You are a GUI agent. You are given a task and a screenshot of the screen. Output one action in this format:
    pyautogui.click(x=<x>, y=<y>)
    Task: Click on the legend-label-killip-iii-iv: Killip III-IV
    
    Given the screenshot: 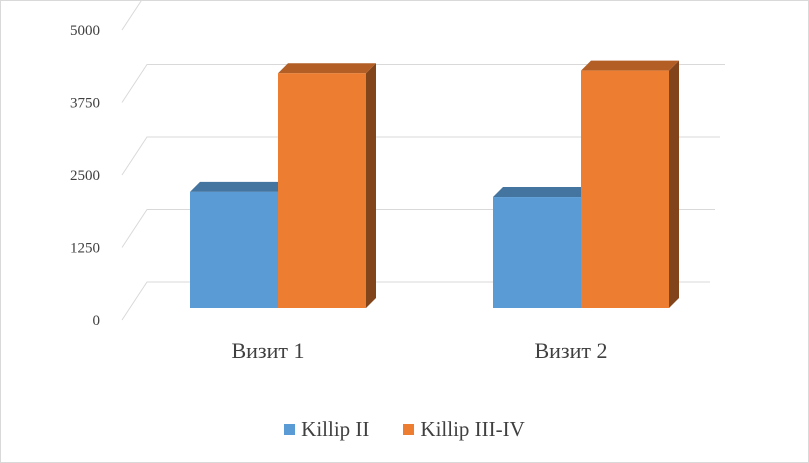 What is the action you would take?
    pyautogui.click(x=472, y=429)
    